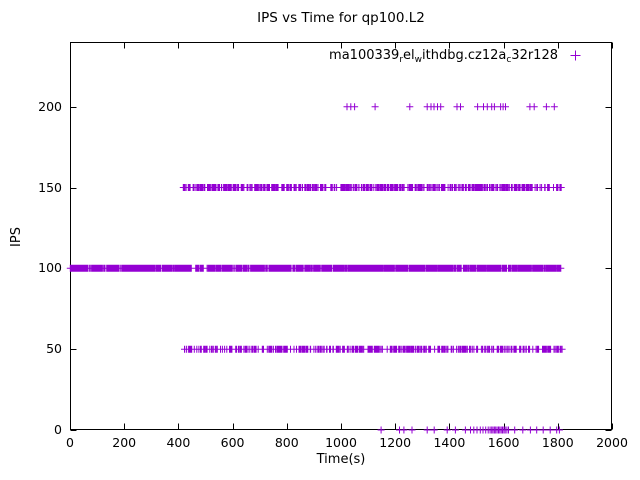 This screenshot has height=480, width=640. Describe the element at coordinates (409, 55) in the screenshot. I see `legend-label-segment: el` at that location.